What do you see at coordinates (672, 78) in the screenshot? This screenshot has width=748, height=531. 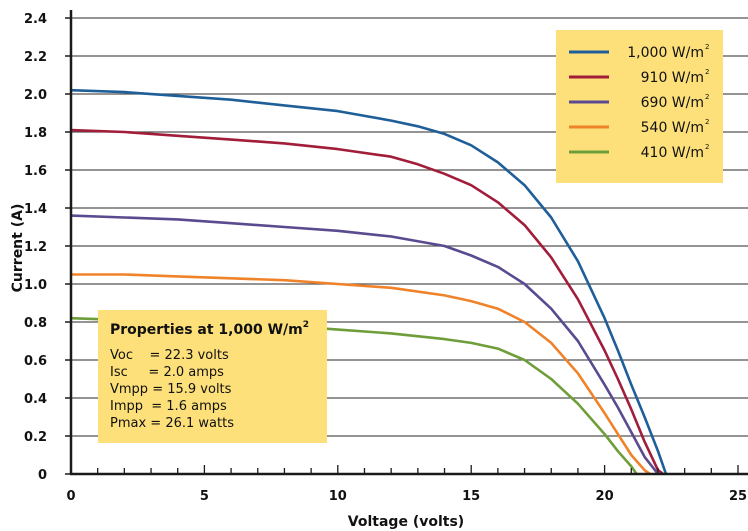 I see `legend-label: 910 W/m` at bounding box center [672, 78].